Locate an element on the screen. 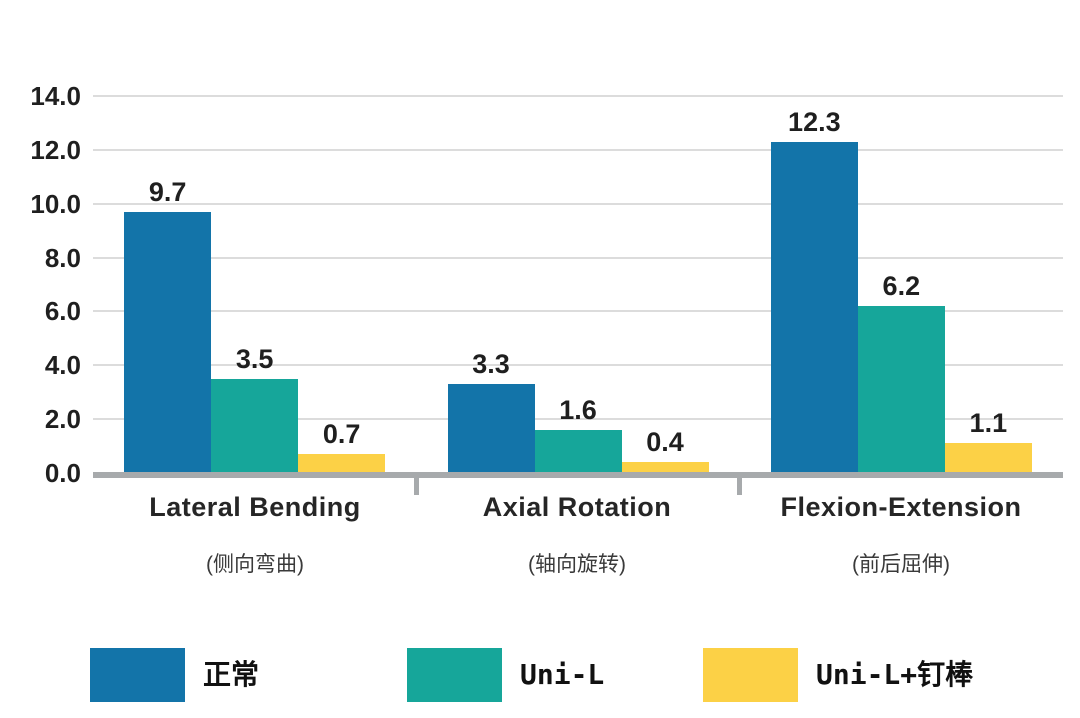  y-axis-tick-label: 12.0 is located at coordinates (55, 149).